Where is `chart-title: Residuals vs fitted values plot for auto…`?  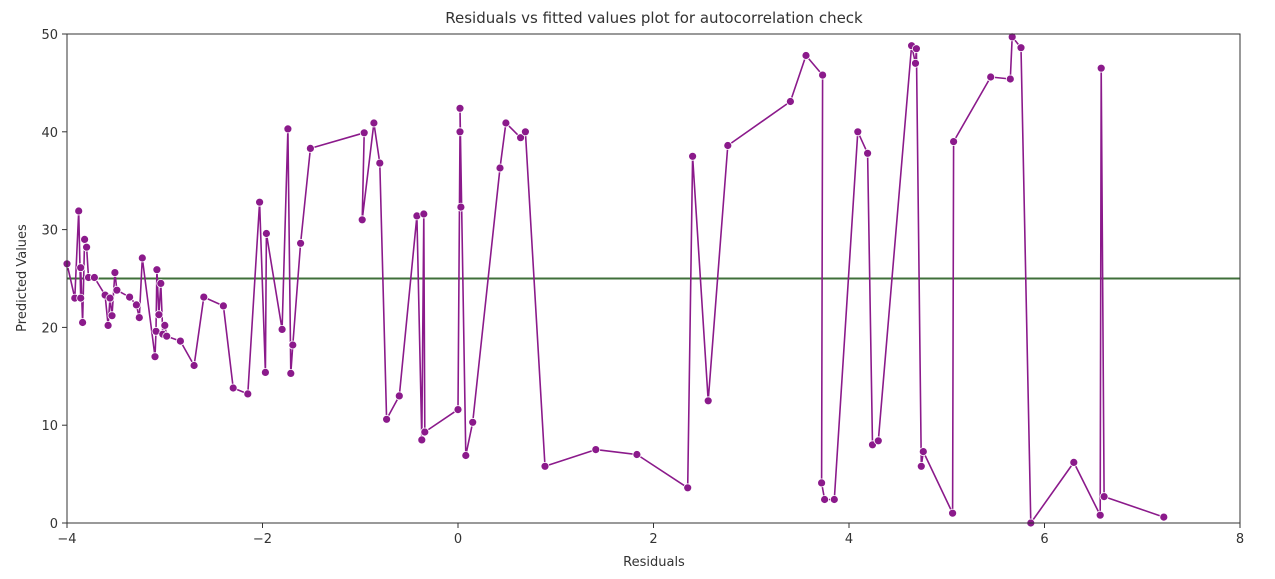 chart-title: Residuals vs fitted values plot for auto… is located at coordinates (654, 18).